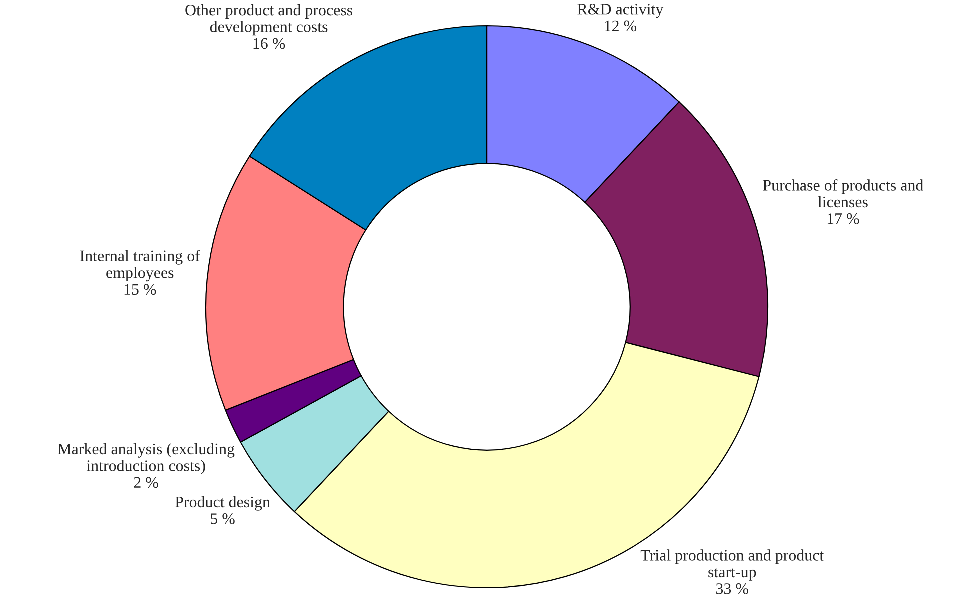 The width and height of the screenshot is (966, 602). I want to click on data-label: 5 %, so click(223, 519).